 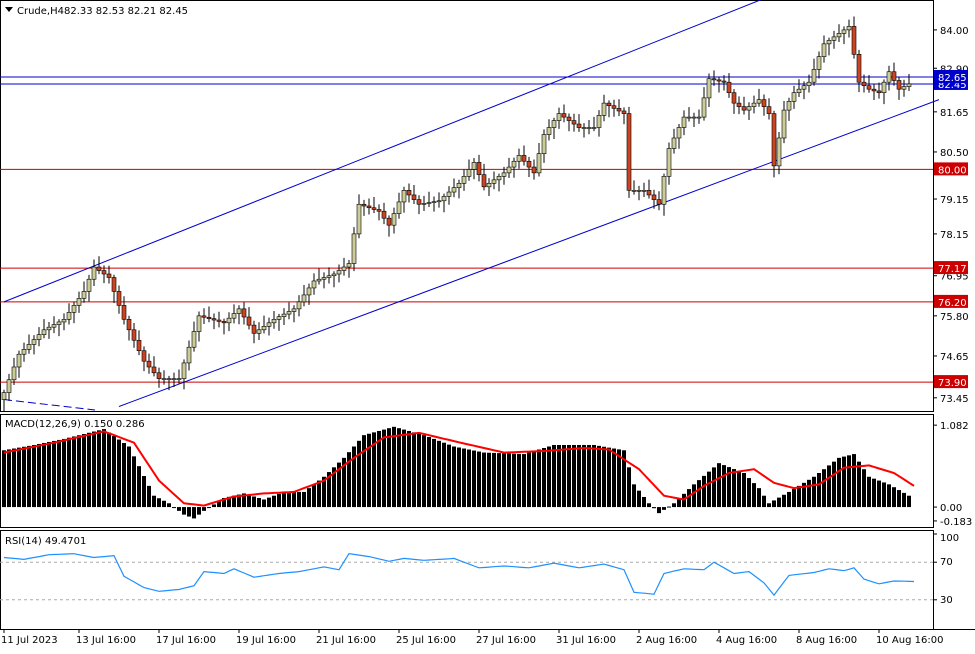 I want to click on dashed-trend-line, so click(x=49, y=405).